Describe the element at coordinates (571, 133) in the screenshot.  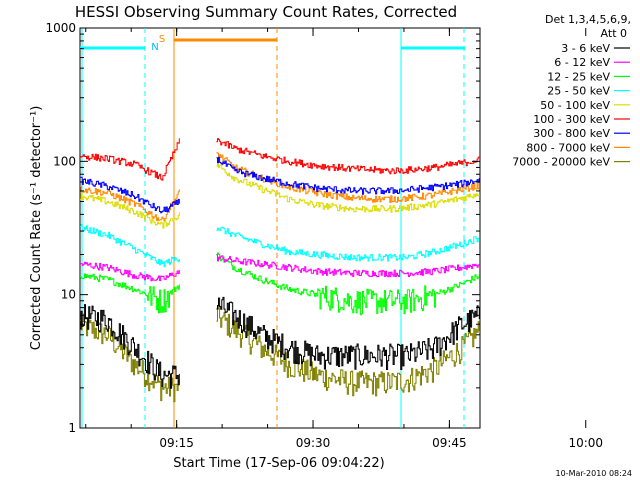
I see `legend-label-6: 300 - 800 keV` at that location.